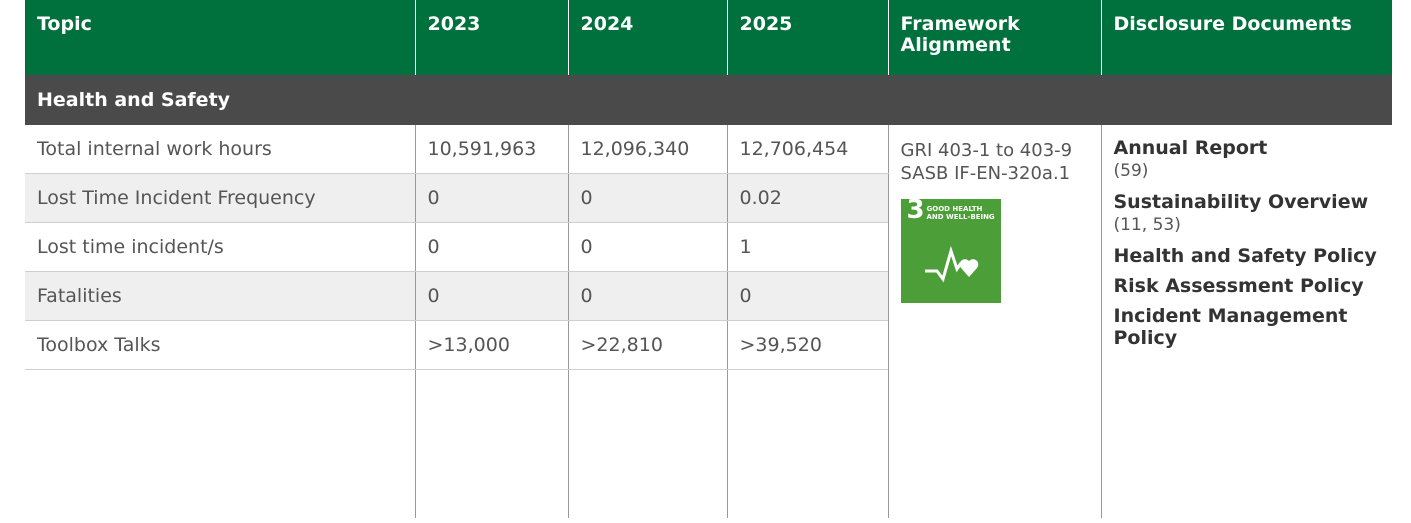 The height and width of the screenshot is (523, 1411). What do you see at coordinates (1131, 171) in the screenshot?
I see `document-pages: (59)` at bounding box center [1131, 171].